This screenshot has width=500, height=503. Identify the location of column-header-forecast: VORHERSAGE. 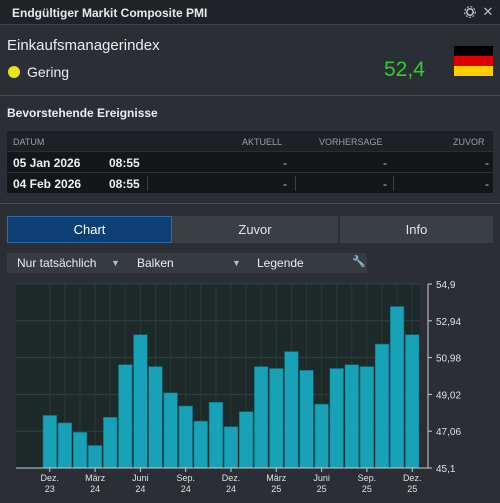
(351, 142).